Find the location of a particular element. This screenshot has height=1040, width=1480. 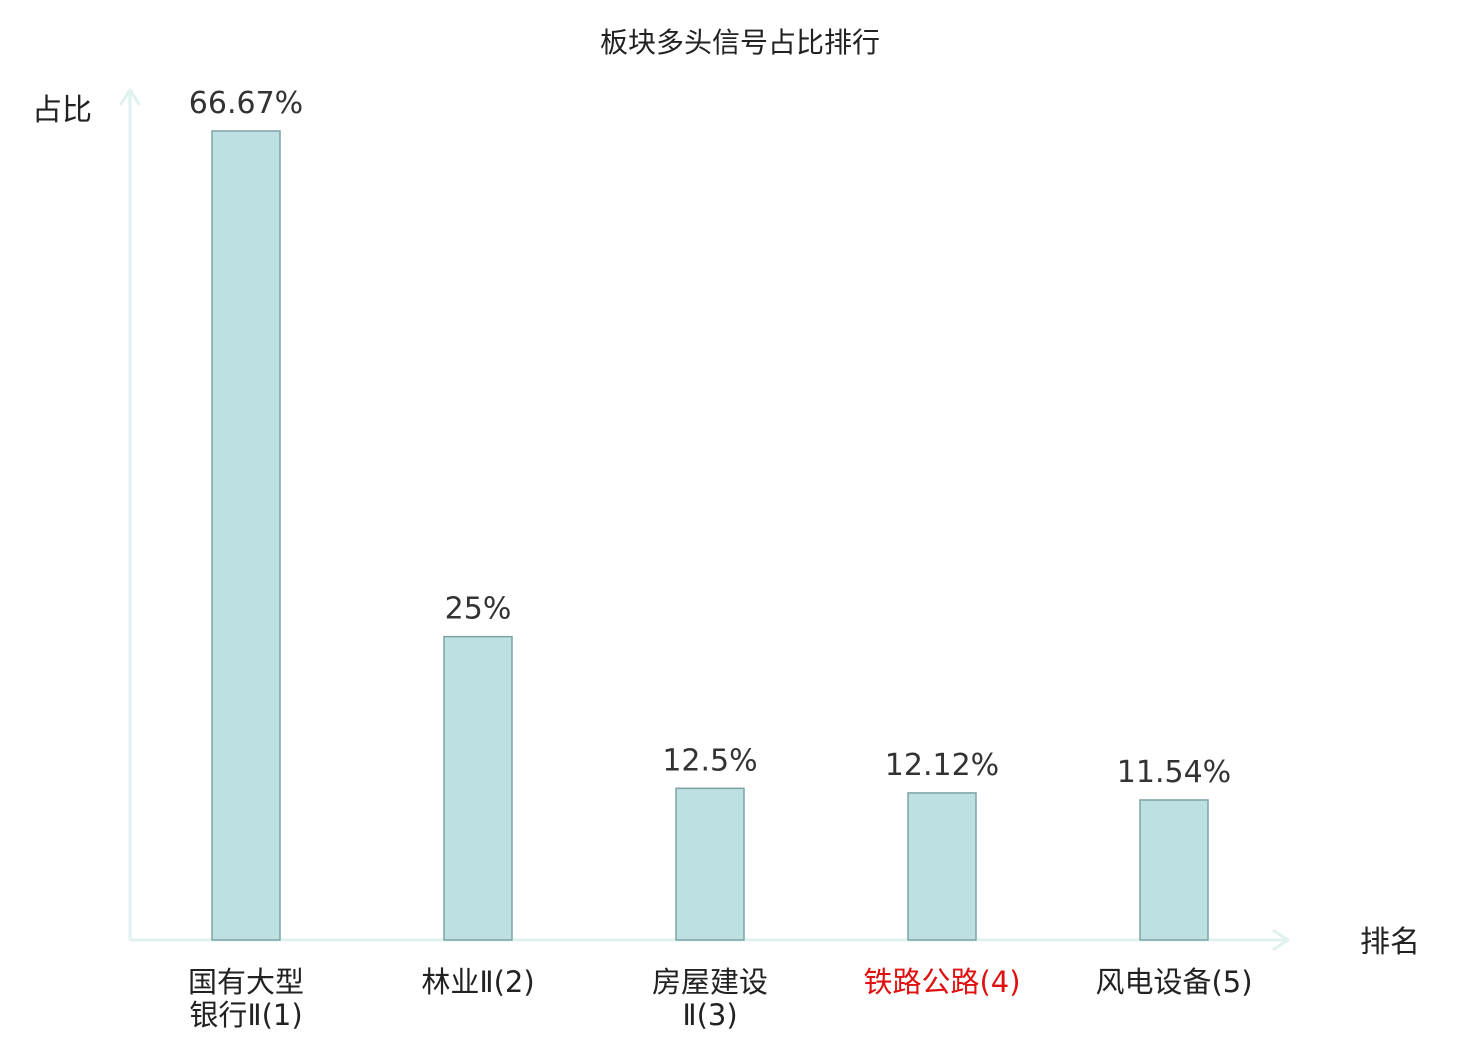

y-axis-label: 占比 is located at coordinates (62, 110).